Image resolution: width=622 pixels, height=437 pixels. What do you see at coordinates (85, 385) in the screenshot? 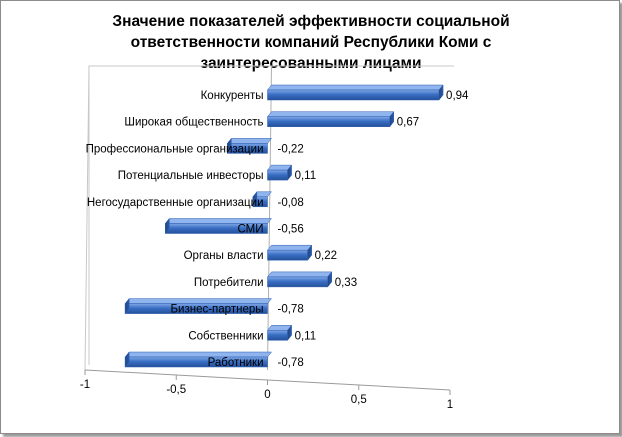
I see `x-tick-label: -1` at bounding box center [85, 385].